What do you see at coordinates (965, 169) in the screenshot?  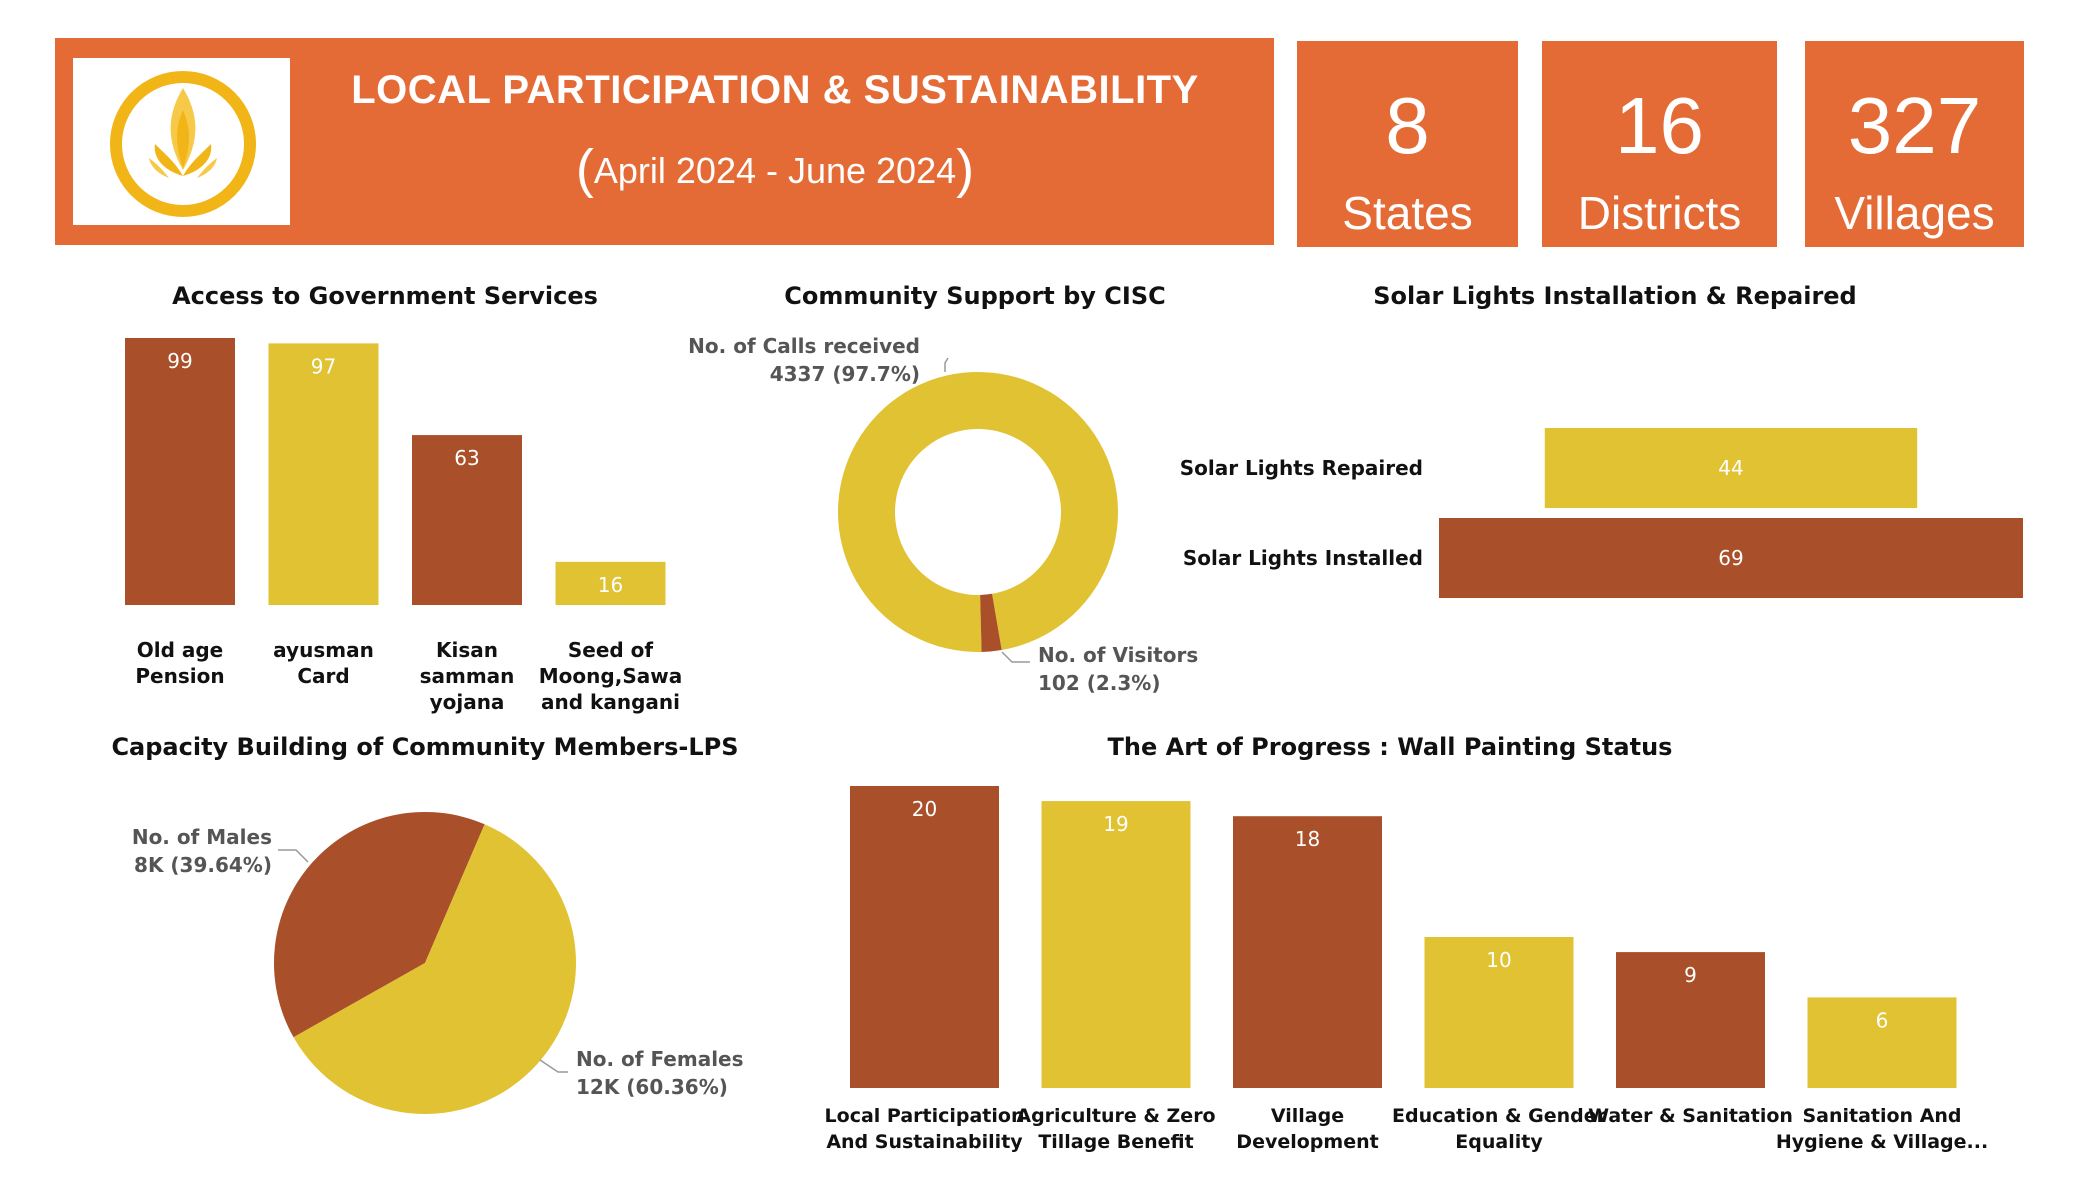 I see `date-close-paren: )` at bounding box center [965, 169].